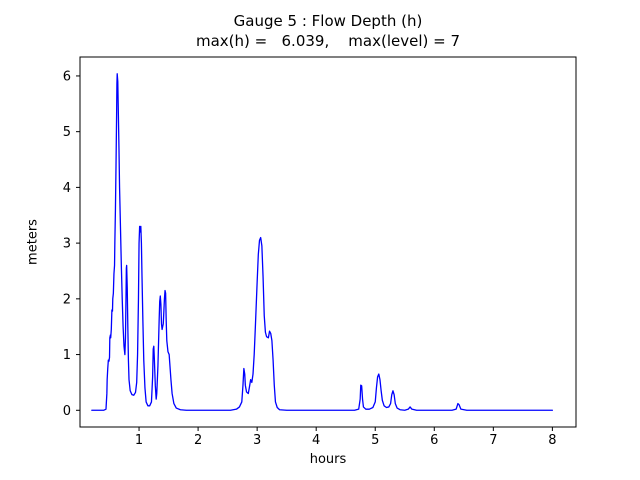 This screenshot has width=640, height=480. What do you see at coordinates (198, 440) in the screenshot?
I see `x-tick-label: 2` at bounding box center [198, 440].